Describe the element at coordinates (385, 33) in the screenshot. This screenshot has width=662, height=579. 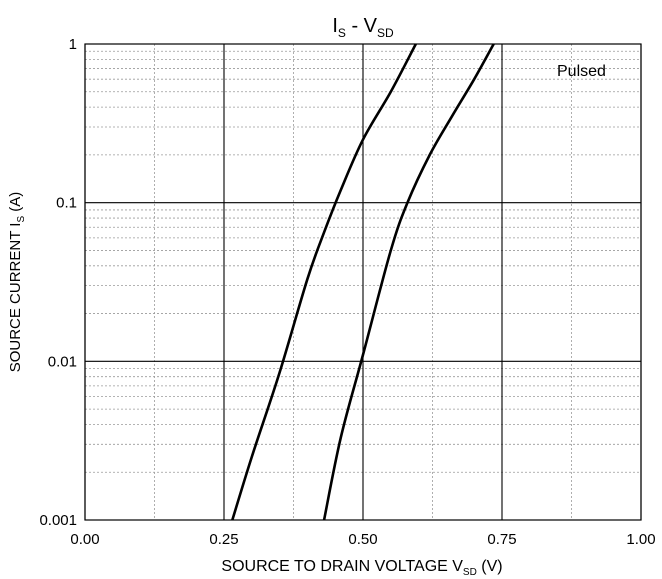
I see `title-tail-subscript: SD` at that location.